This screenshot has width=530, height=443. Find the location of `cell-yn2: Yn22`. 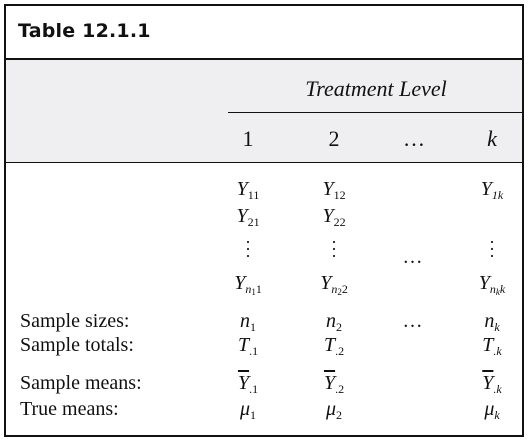

cell-yn2: Yn22 is located at coordinates (334, 284).